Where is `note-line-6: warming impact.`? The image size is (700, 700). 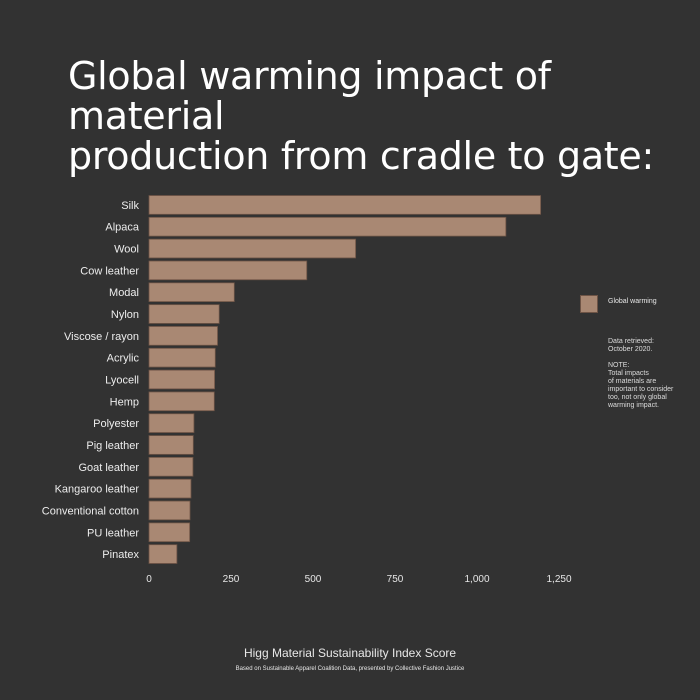
note-line-6: warming impact. is located at coordinates (633, 405).